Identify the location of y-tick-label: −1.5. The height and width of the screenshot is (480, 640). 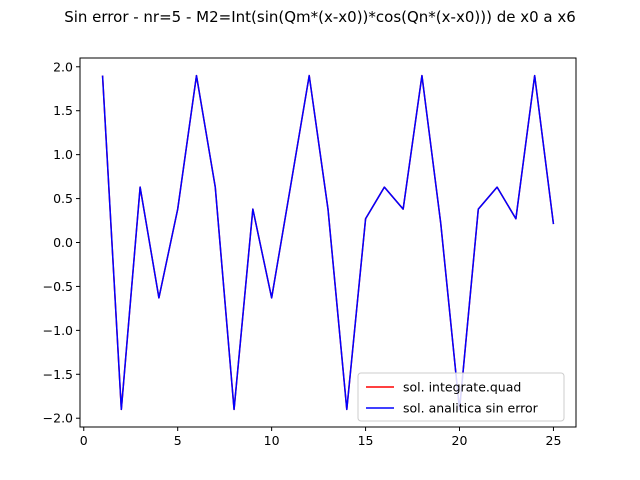
(58, 374).